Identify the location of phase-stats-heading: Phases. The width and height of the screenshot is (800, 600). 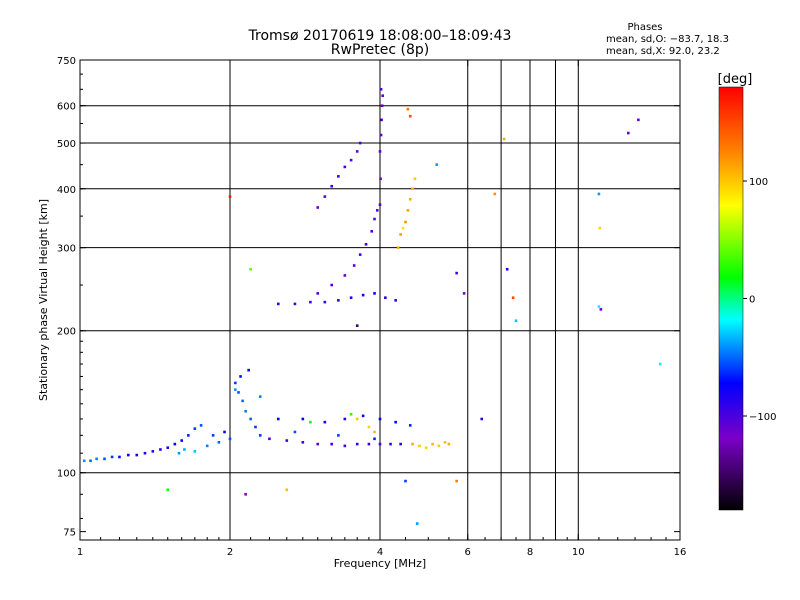
(644, 27).